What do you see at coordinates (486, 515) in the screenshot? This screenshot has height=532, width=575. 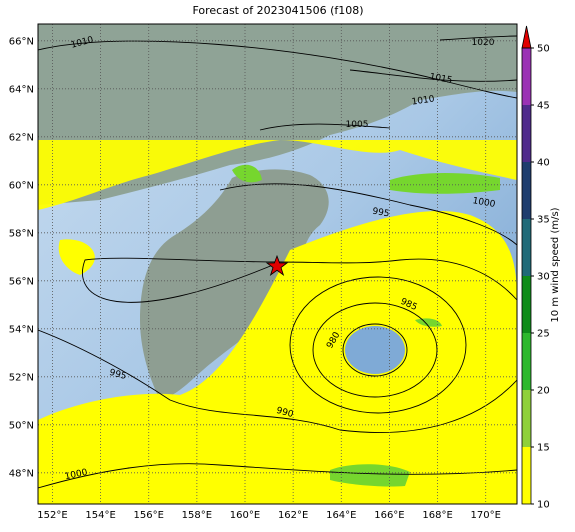 I see `lon-label: 170°E` at bounding box center [486, 515].